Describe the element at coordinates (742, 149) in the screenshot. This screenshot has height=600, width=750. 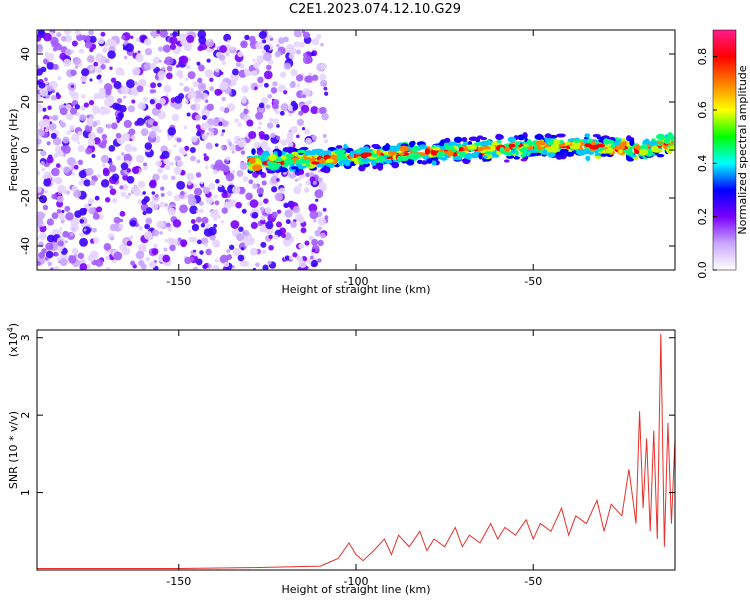
I see `colorbar-label: Normalized spectral amplitude` at that location.